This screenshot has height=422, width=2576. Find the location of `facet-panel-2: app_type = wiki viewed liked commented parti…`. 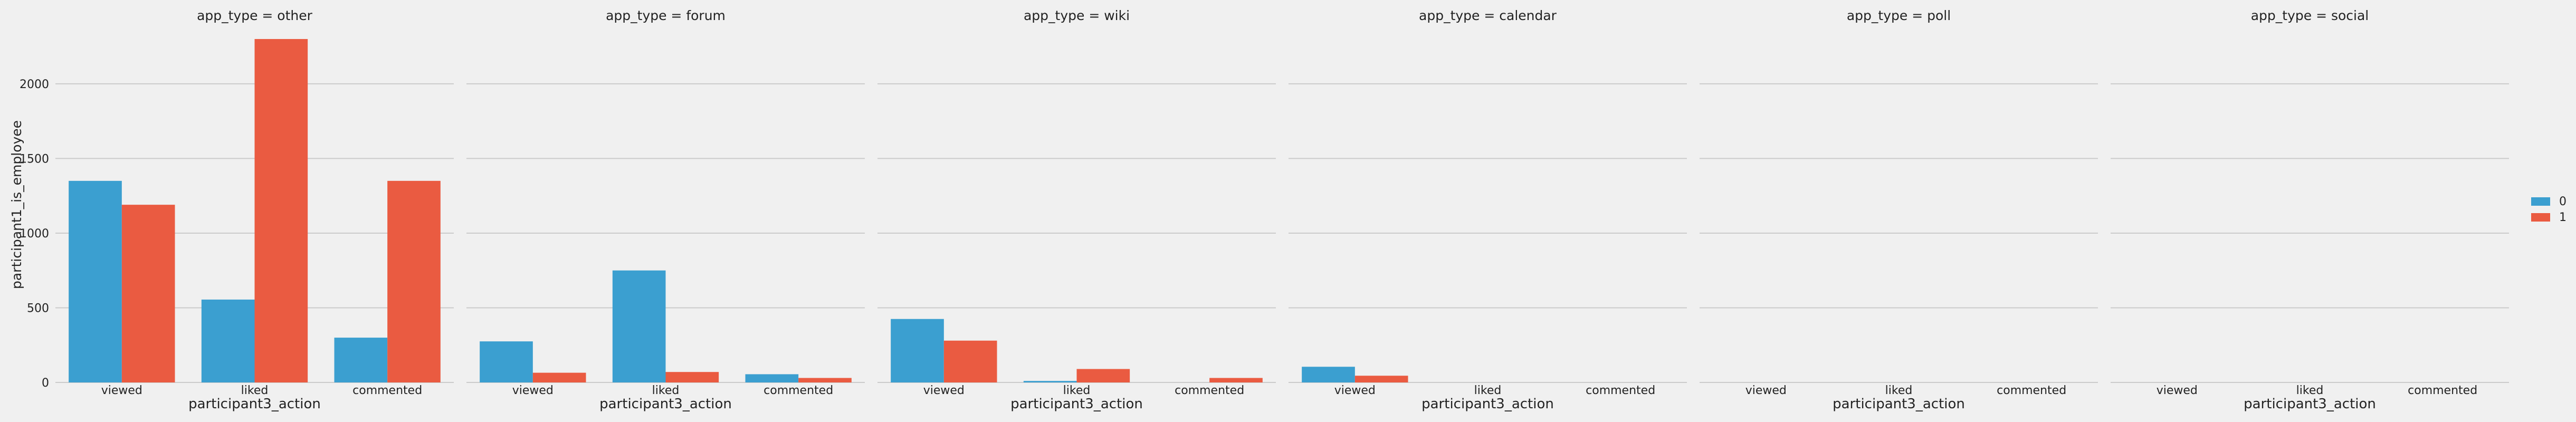

facet-panel-2: app_type = wiki viewed liked commented parti… is located at coordinates (1076, 210).